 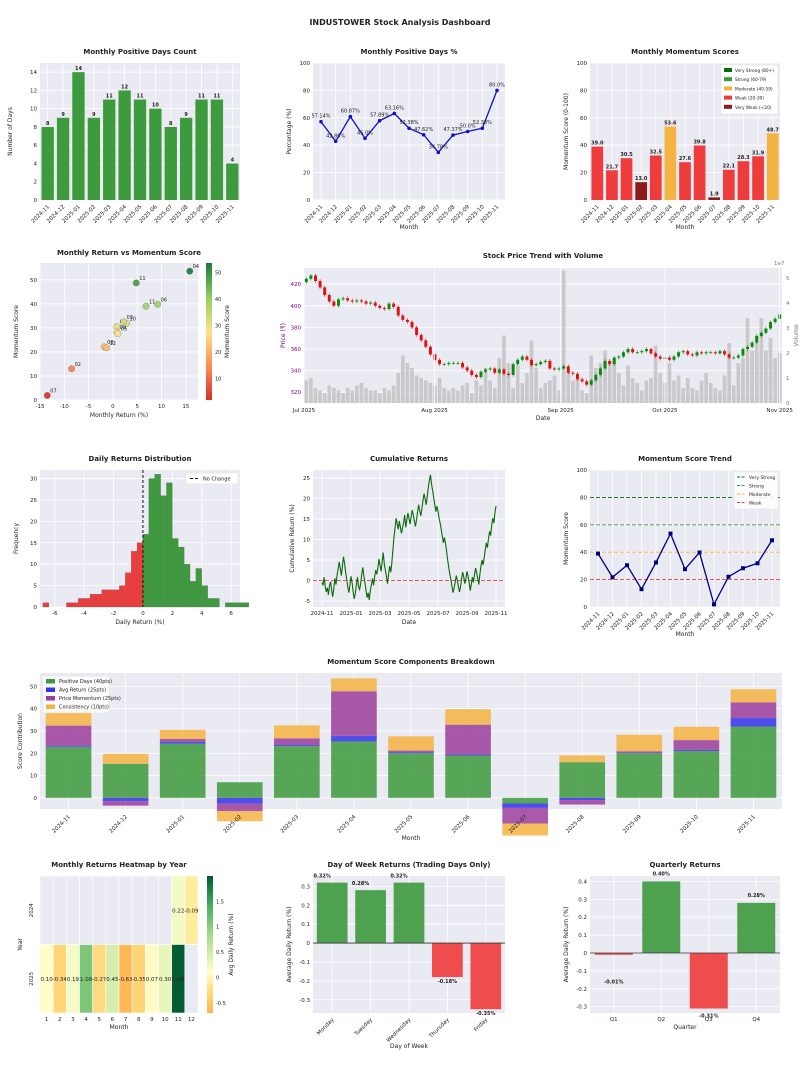 I want to click on pos-days-title: Monthly Positive Days Count, so click(x=140, y=52).